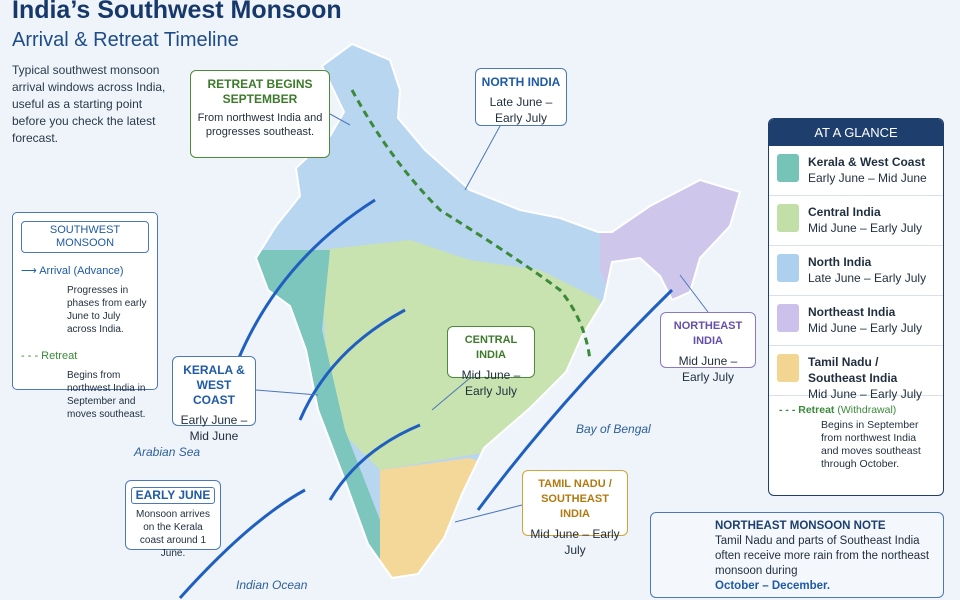 Image resolution: width=960 pixels, height=600 pixels. Describe the element at coordinates (125, 40) in the screenshot. I see `subtitle: Arrival & Retreat Timeline` at that location.